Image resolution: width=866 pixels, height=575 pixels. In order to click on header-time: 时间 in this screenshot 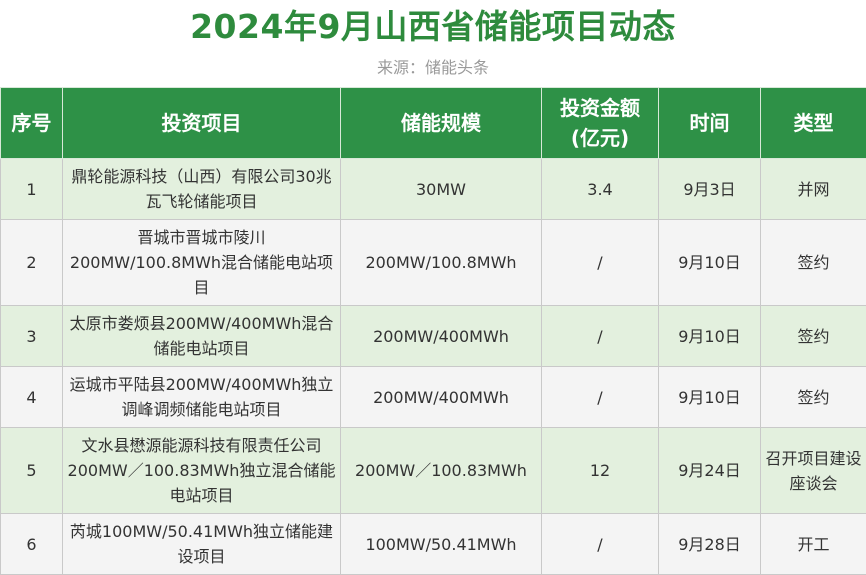, I will do `click(710, 123)`.